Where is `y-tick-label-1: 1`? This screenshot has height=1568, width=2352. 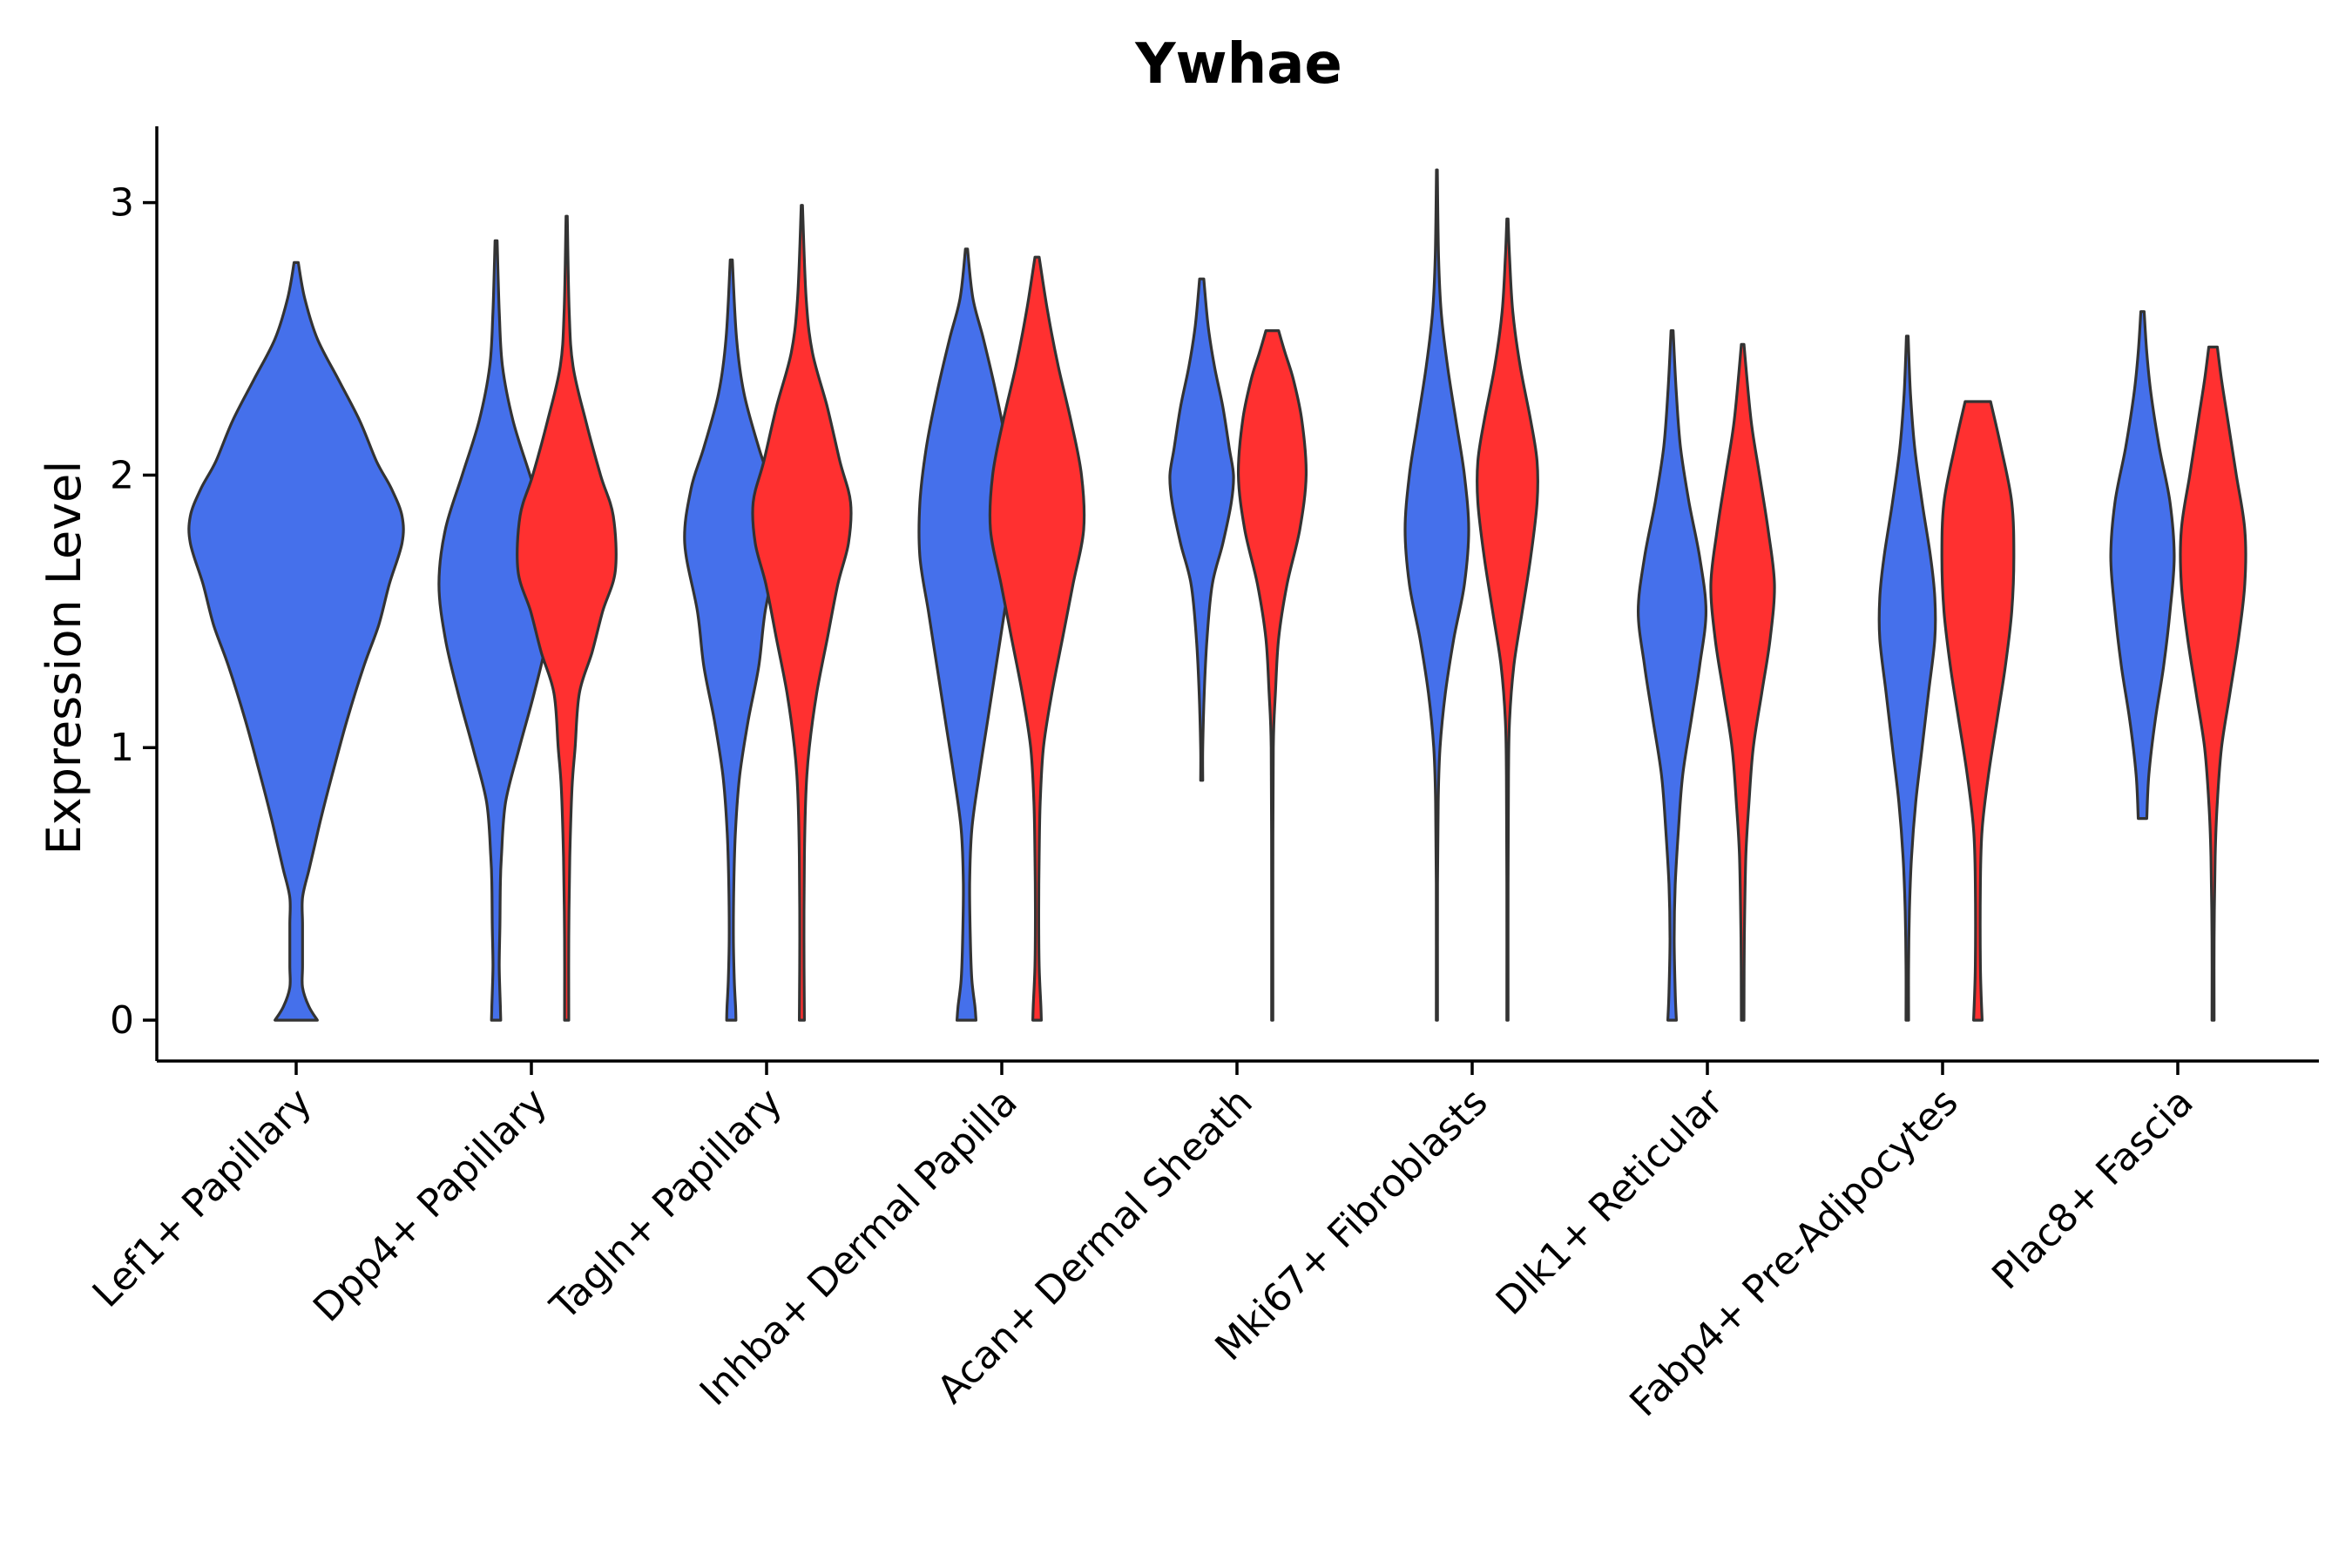
y-tick-label-1: 1 is located at coordinates (122, 748).